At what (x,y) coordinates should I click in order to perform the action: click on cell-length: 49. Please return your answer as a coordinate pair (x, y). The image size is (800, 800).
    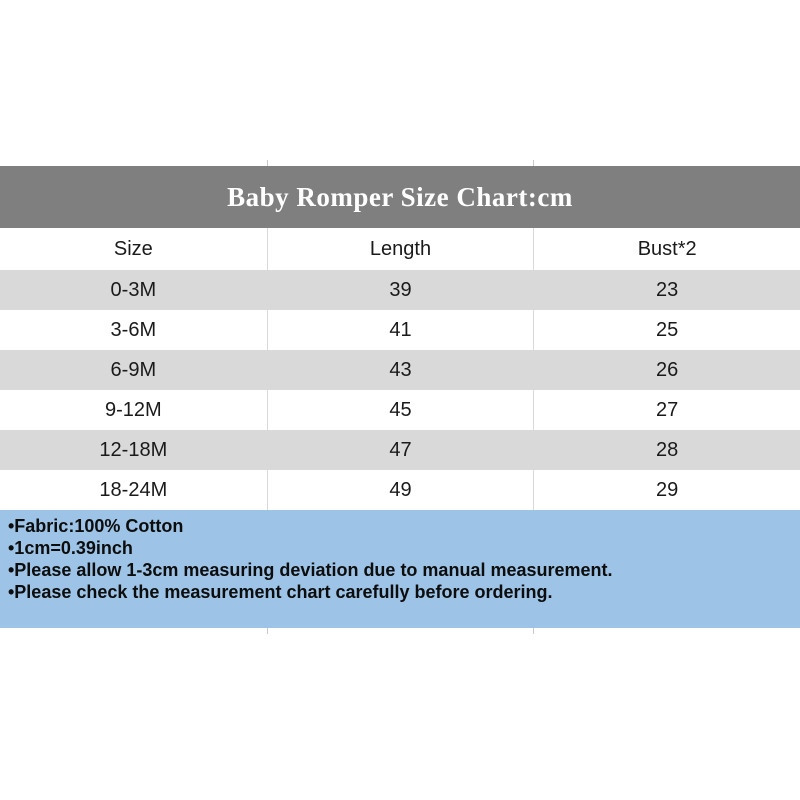
    Looking at the image, I should click on (400, 490).